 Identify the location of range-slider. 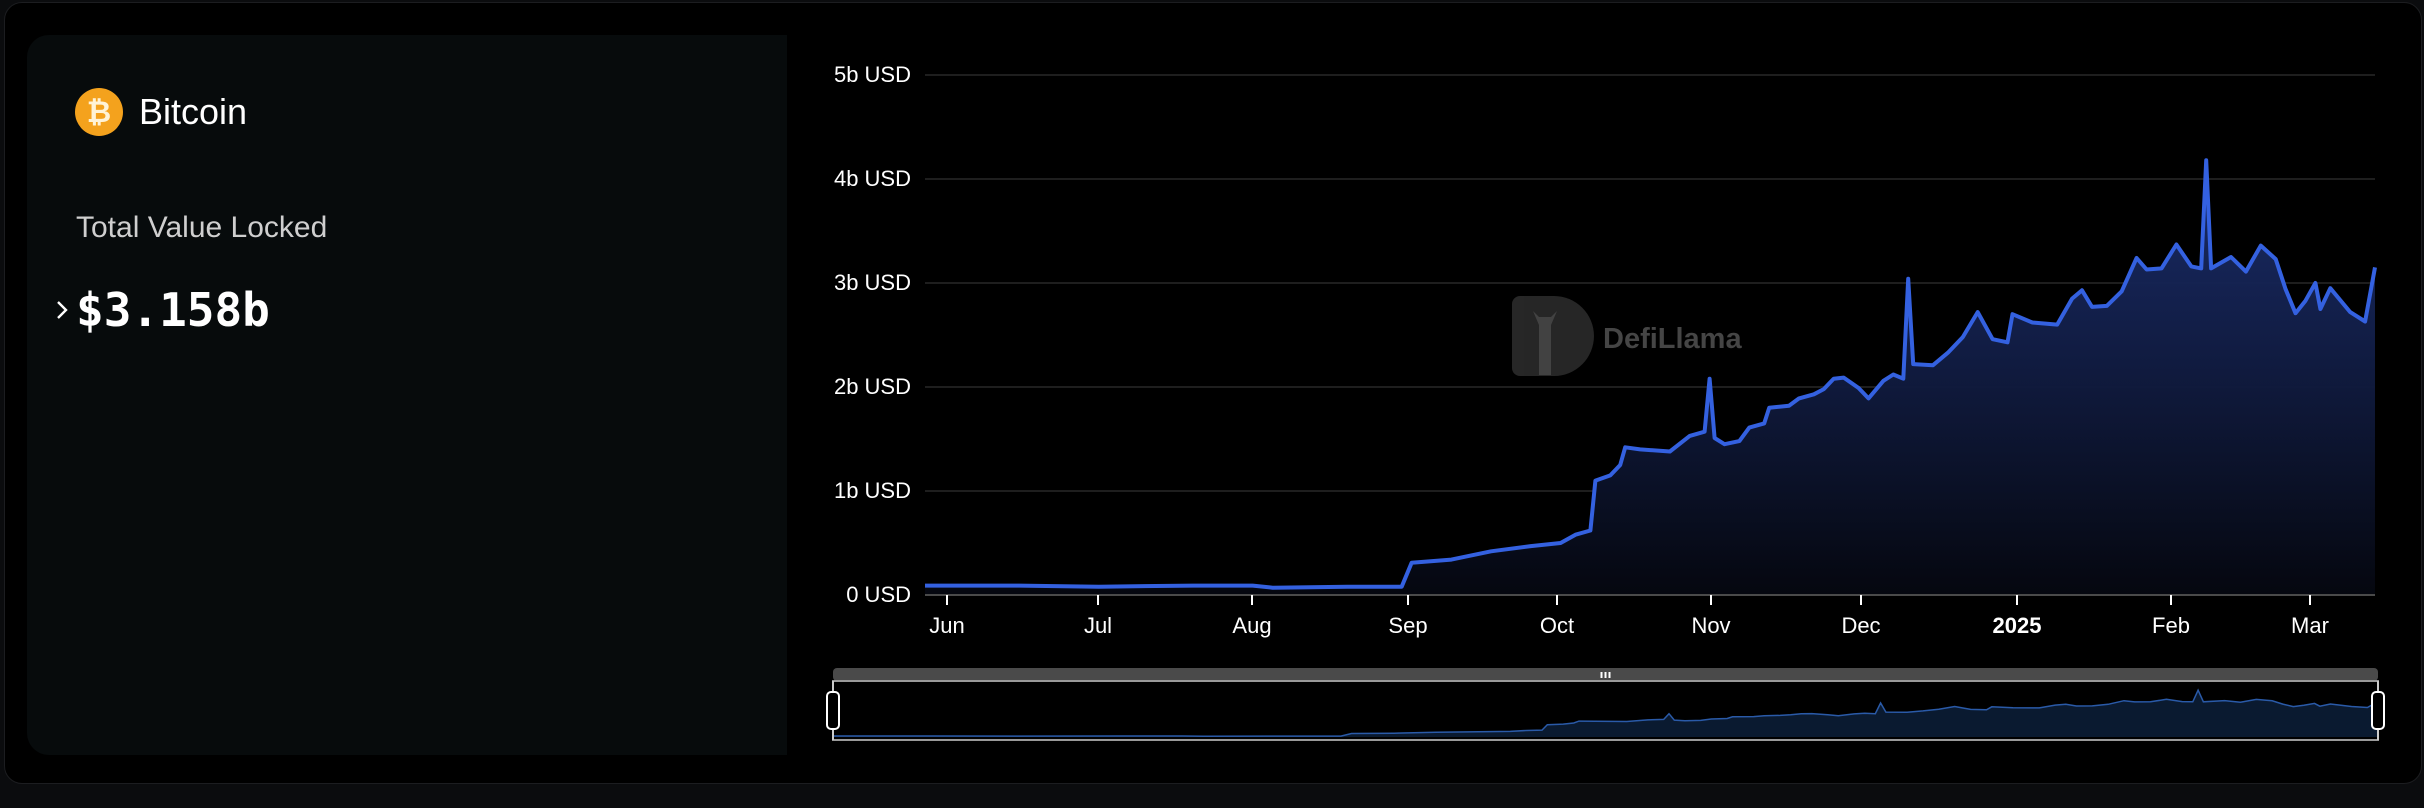
(1605, 704).